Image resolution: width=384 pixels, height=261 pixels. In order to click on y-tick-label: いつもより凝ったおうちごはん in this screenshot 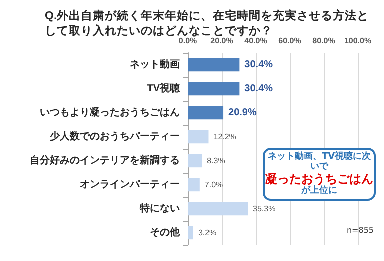, I will do `click(110, 112)`.